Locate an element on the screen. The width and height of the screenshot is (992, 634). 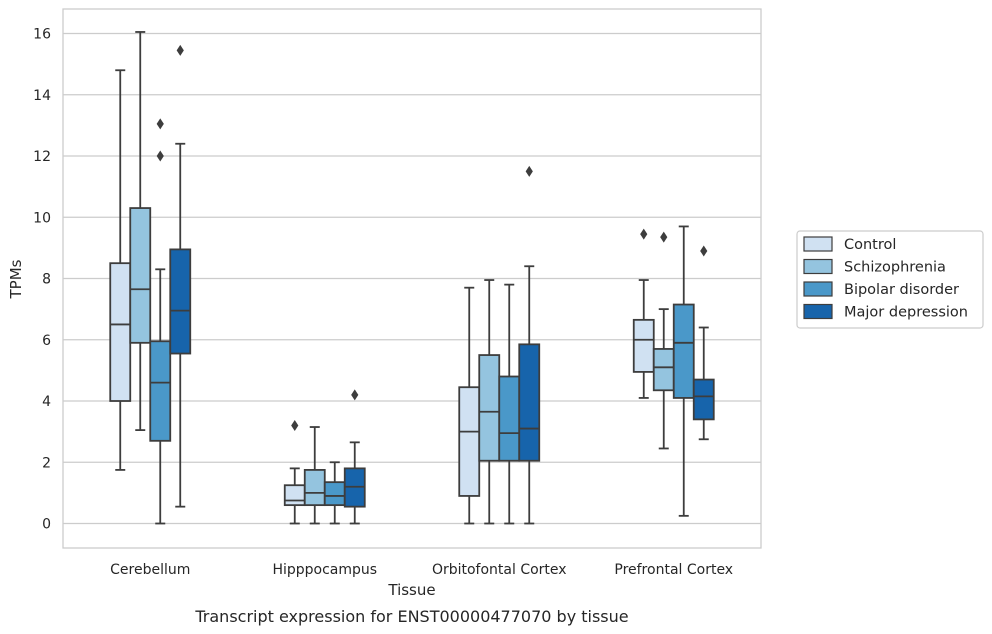
x-tick-label: Orbitofontal Cortex is located at coordinates (499, 570).